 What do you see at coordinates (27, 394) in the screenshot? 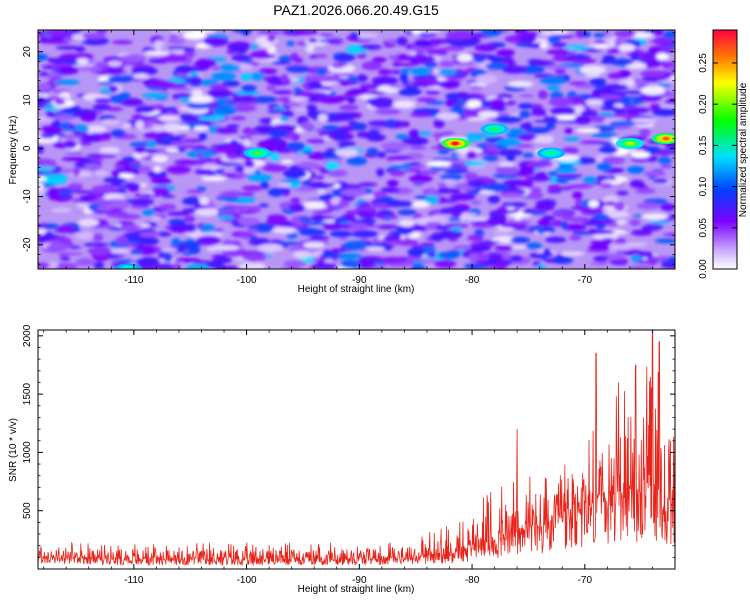
I see `y-tick-label: 1500` at bounding box center [27, 394].